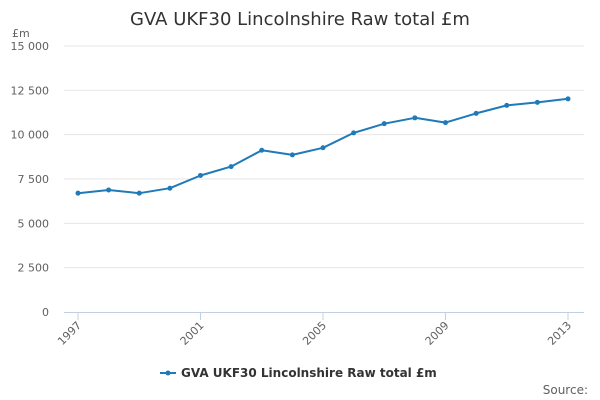 The image size is (600, 400). Describe the element at coordinates (192, 333) in the screenshot. I see `x-tick-label: 2001` at that location.